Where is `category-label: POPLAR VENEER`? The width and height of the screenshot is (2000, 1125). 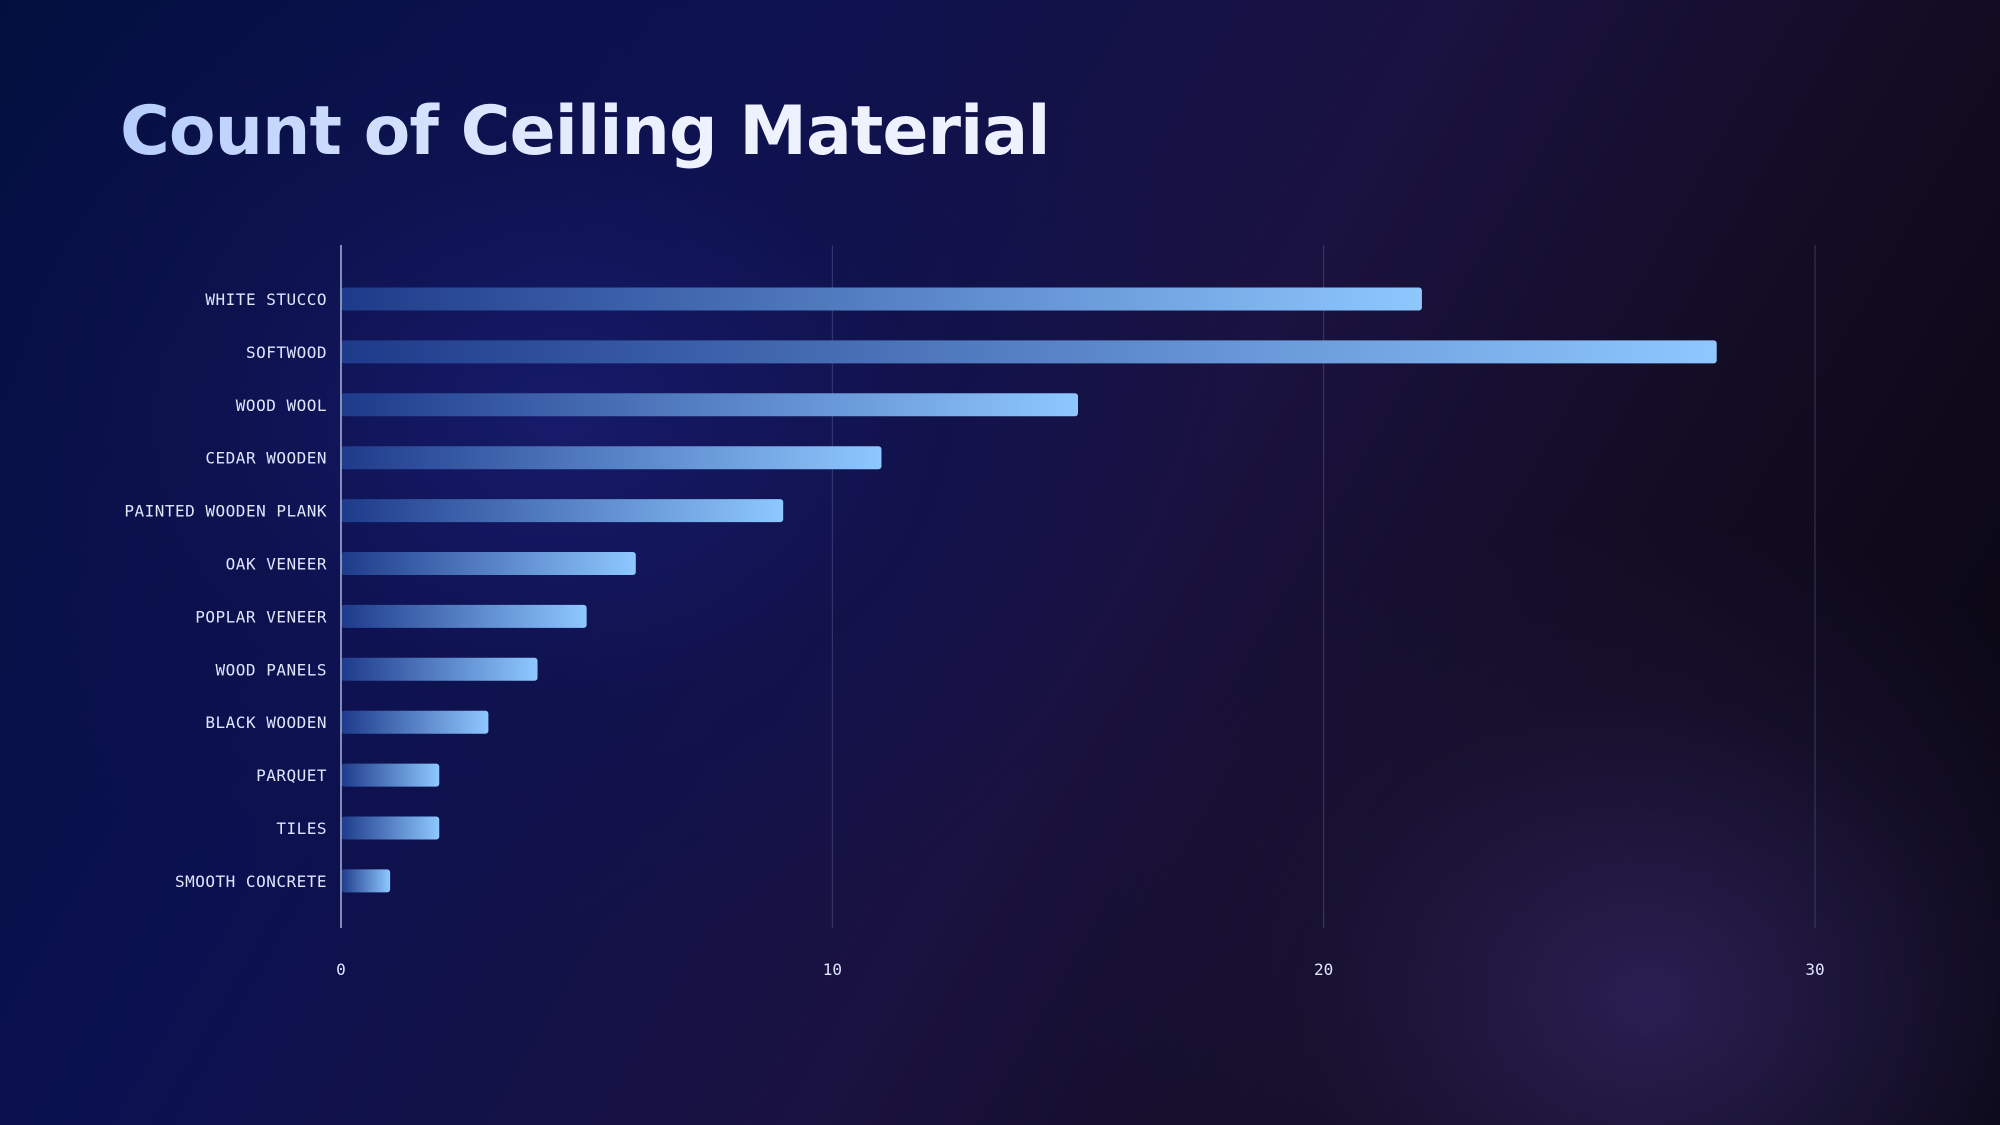
category-label: POPLAR VENEER is located at coordinates (261, 616).